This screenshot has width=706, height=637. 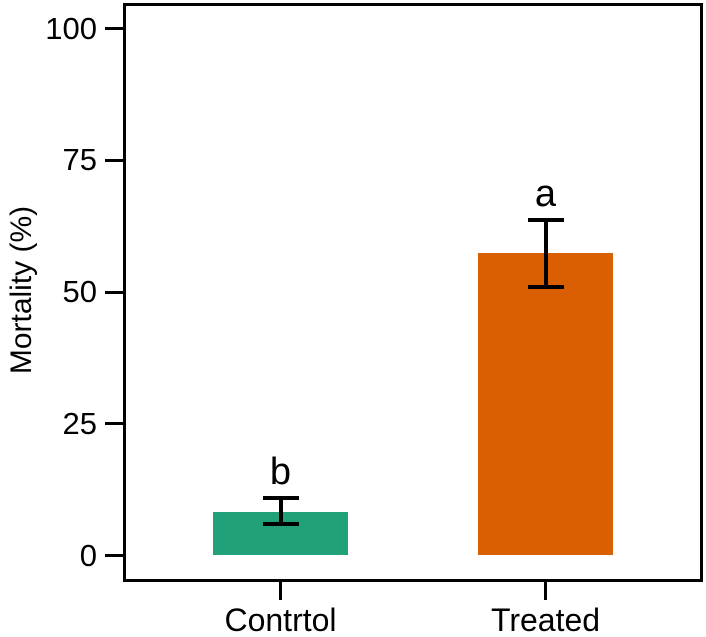 I want to click on significance-letter-treated: a, so click(x=545, y=193).